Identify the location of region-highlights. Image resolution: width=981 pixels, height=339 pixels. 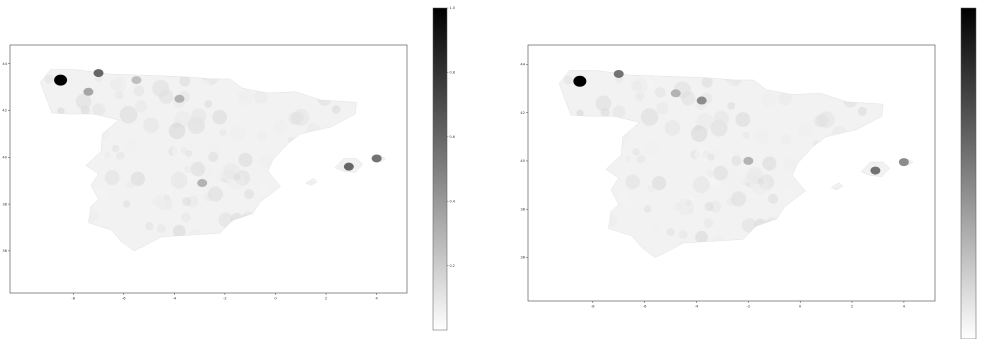
(218, 128).